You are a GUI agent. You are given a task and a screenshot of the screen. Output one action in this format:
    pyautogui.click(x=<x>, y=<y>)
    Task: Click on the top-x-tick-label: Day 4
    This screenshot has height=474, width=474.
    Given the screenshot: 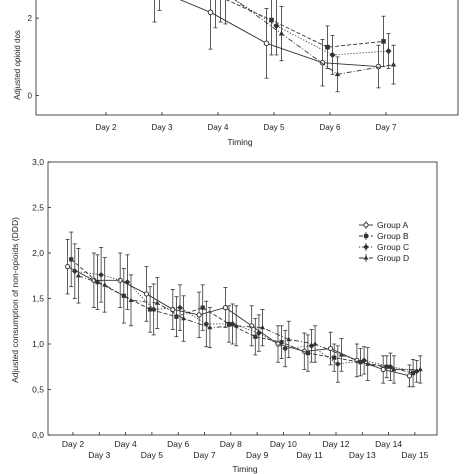 What is the action you would take?
    pyautogui.click(x=218, y=127)
    